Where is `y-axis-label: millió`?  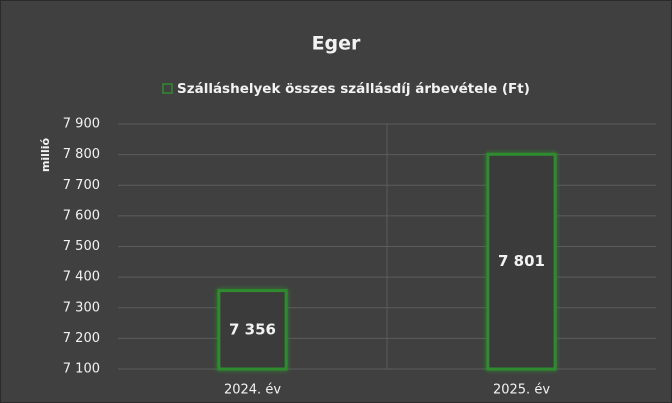 y-axis-label: millió is located at coordinates (45, 155).